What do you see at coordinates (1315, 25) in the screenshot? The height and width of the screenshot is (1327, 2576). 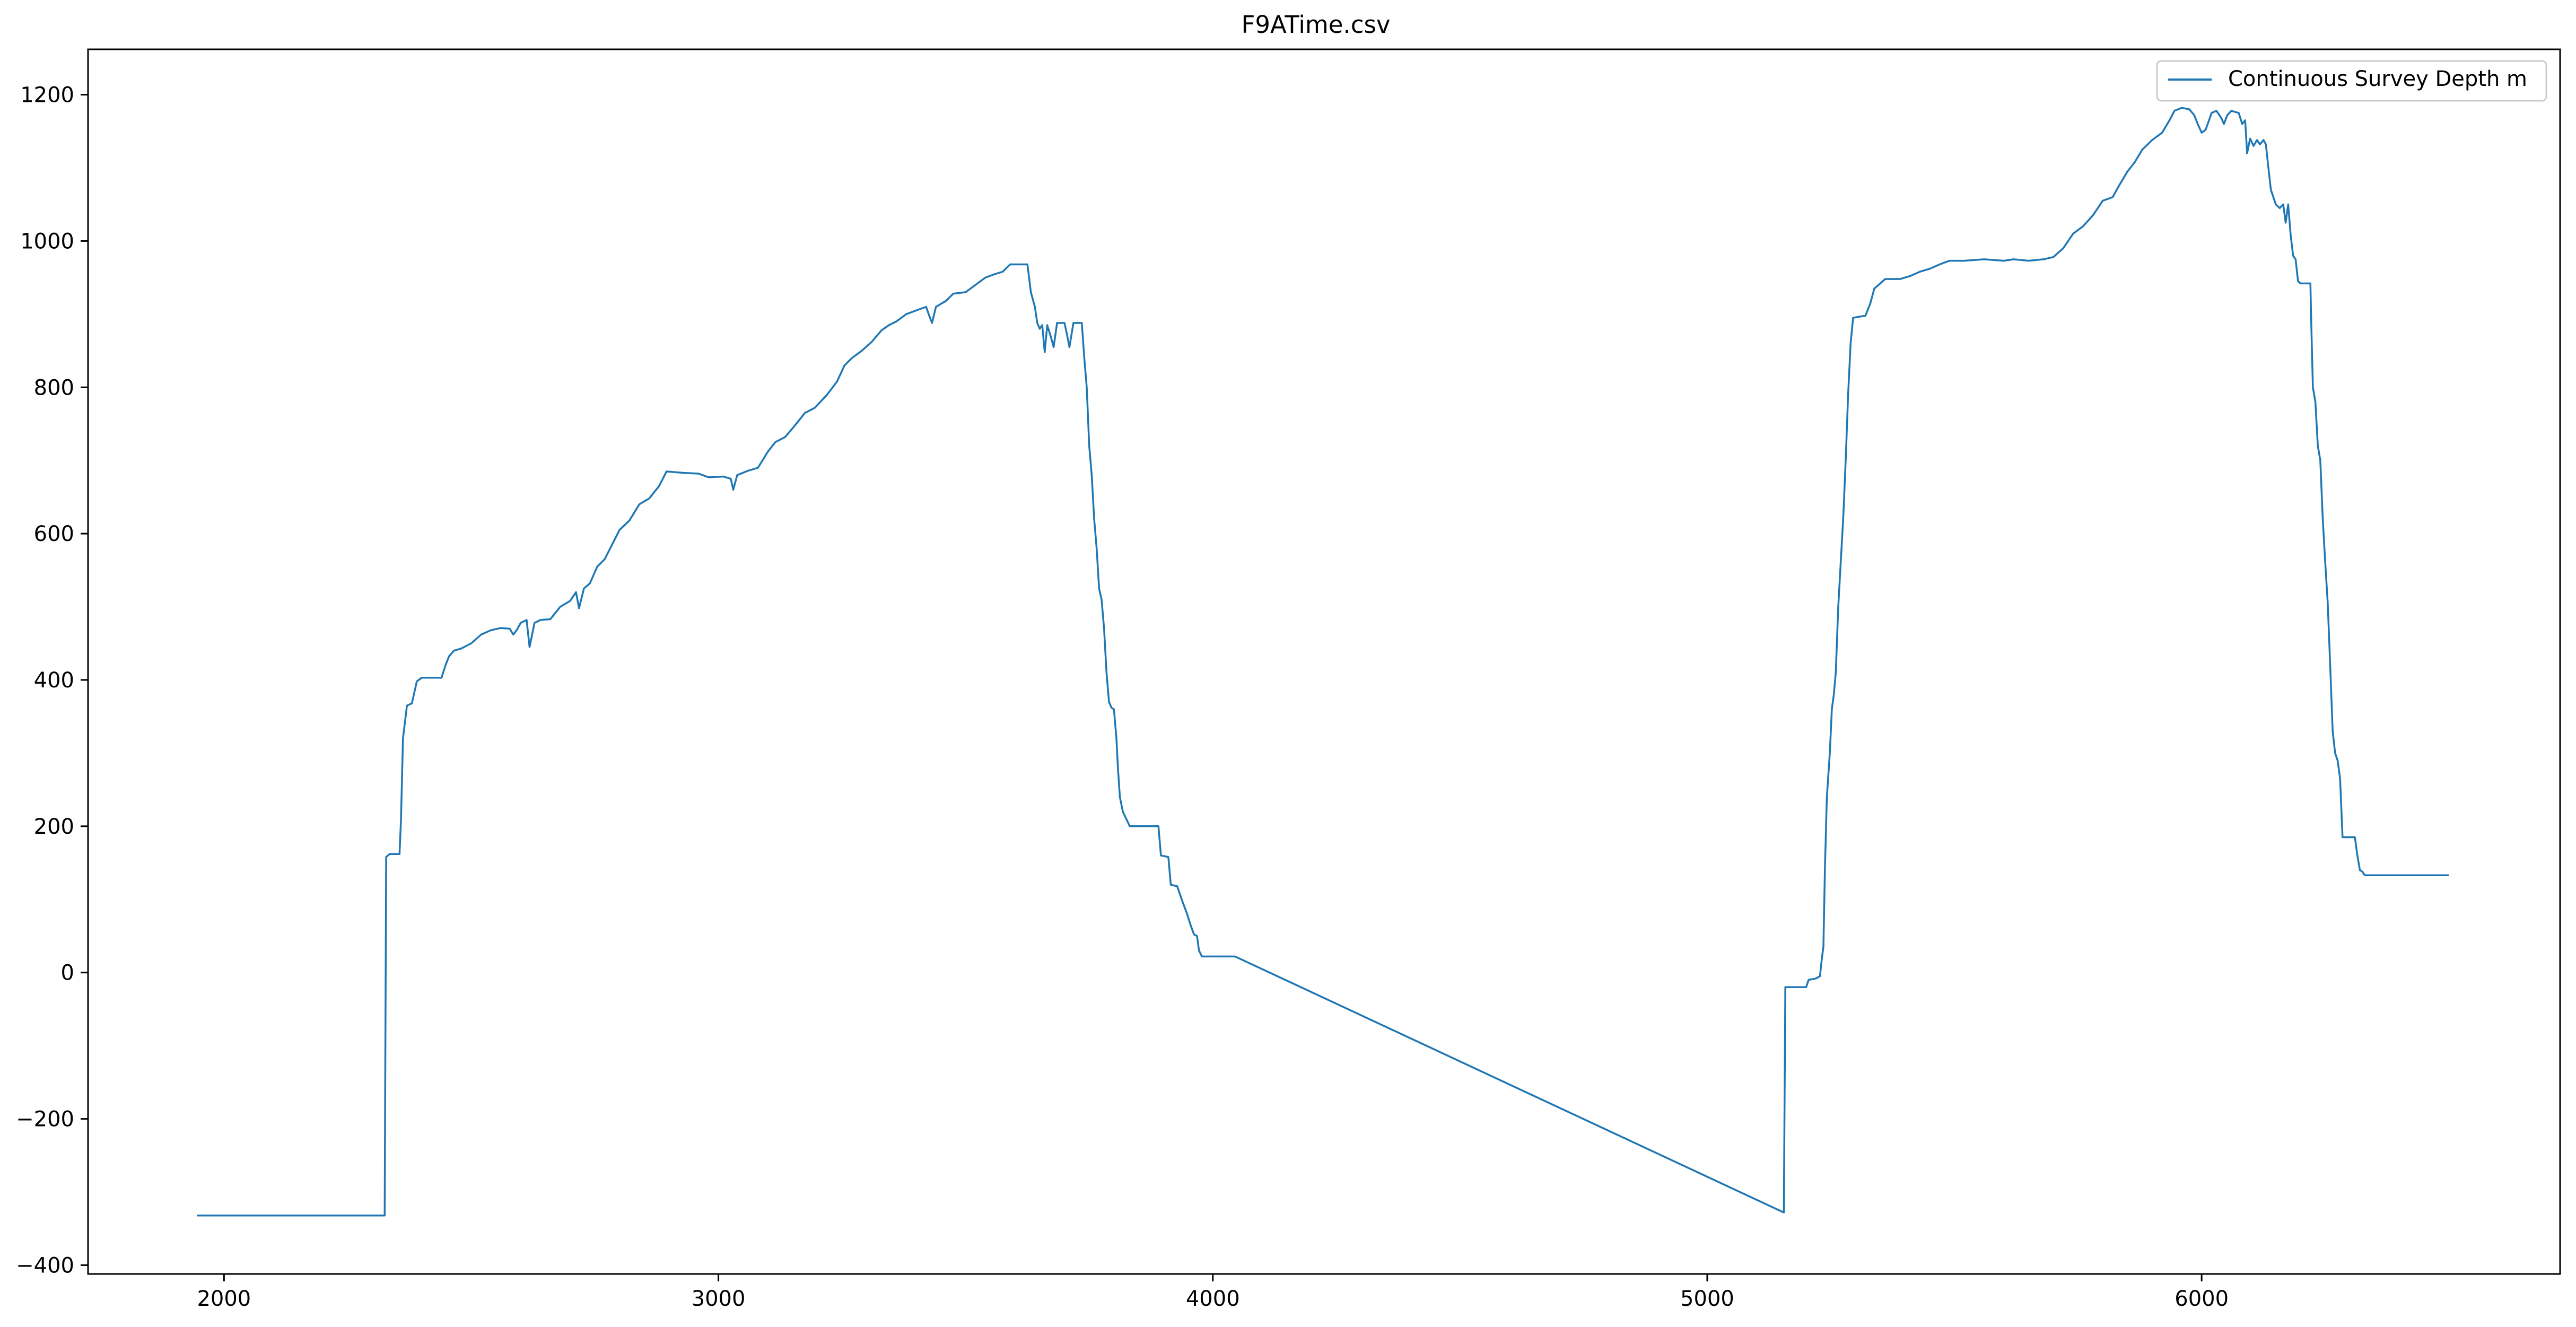 I see `chart-title: F9ATime.csv` at bounding box center [1315, 25].